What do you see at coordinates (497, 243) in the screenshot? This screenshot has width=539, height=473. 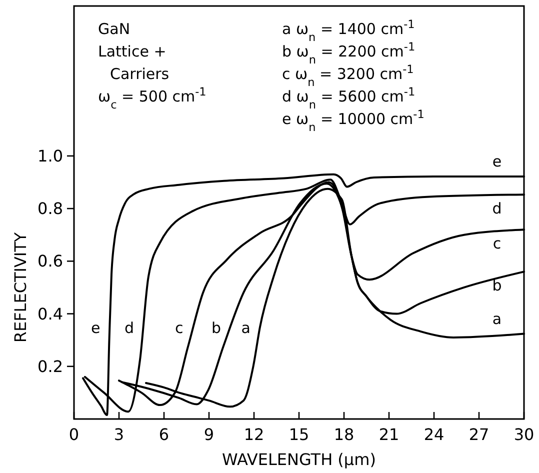 I see `series-label: c` at bounding box center [497, 243].